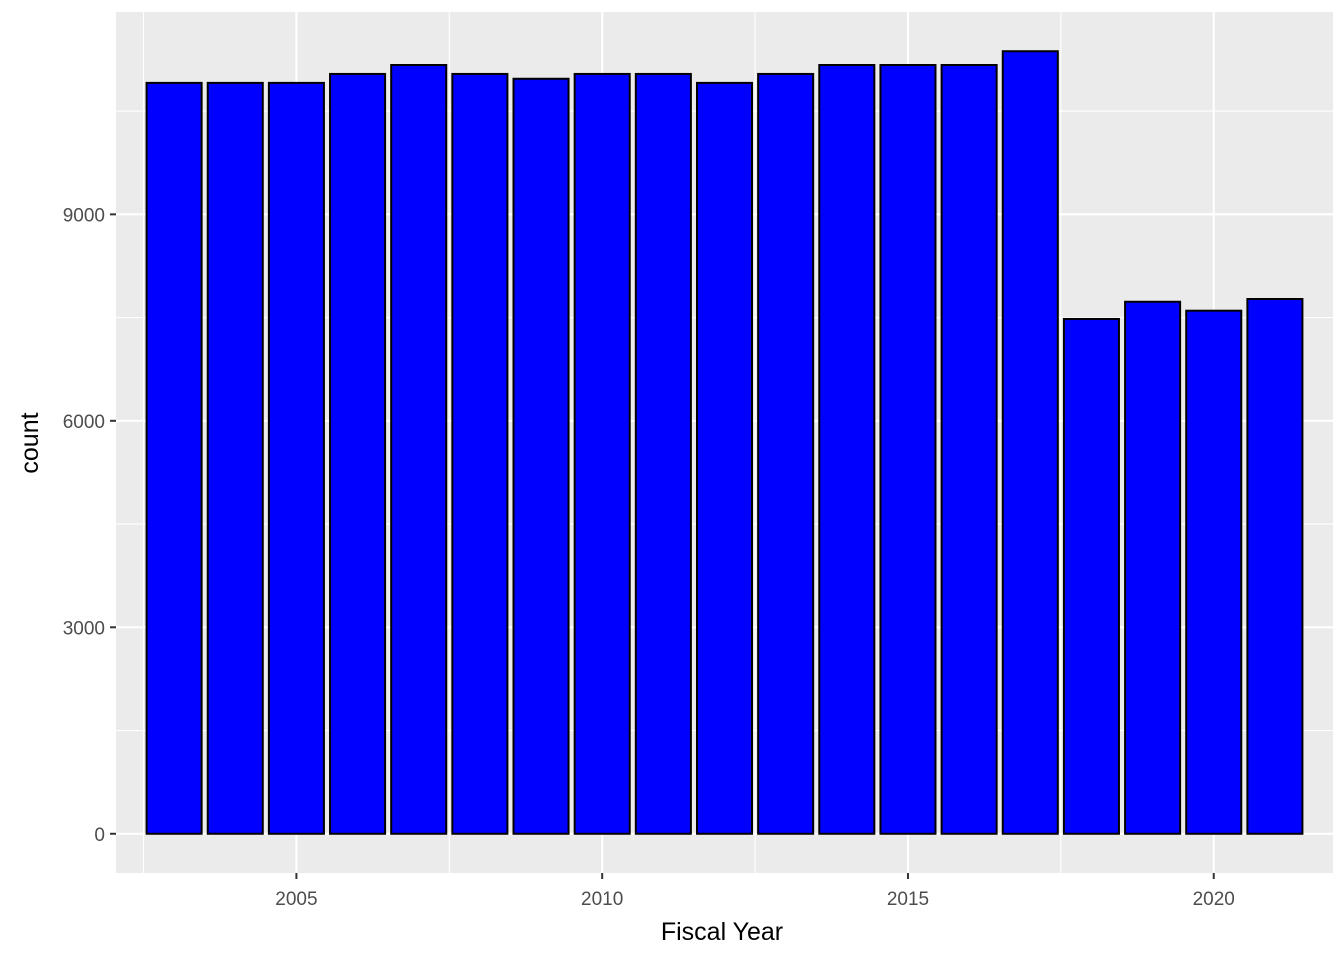  I want to click on bar-2021, so click(1275, 566).